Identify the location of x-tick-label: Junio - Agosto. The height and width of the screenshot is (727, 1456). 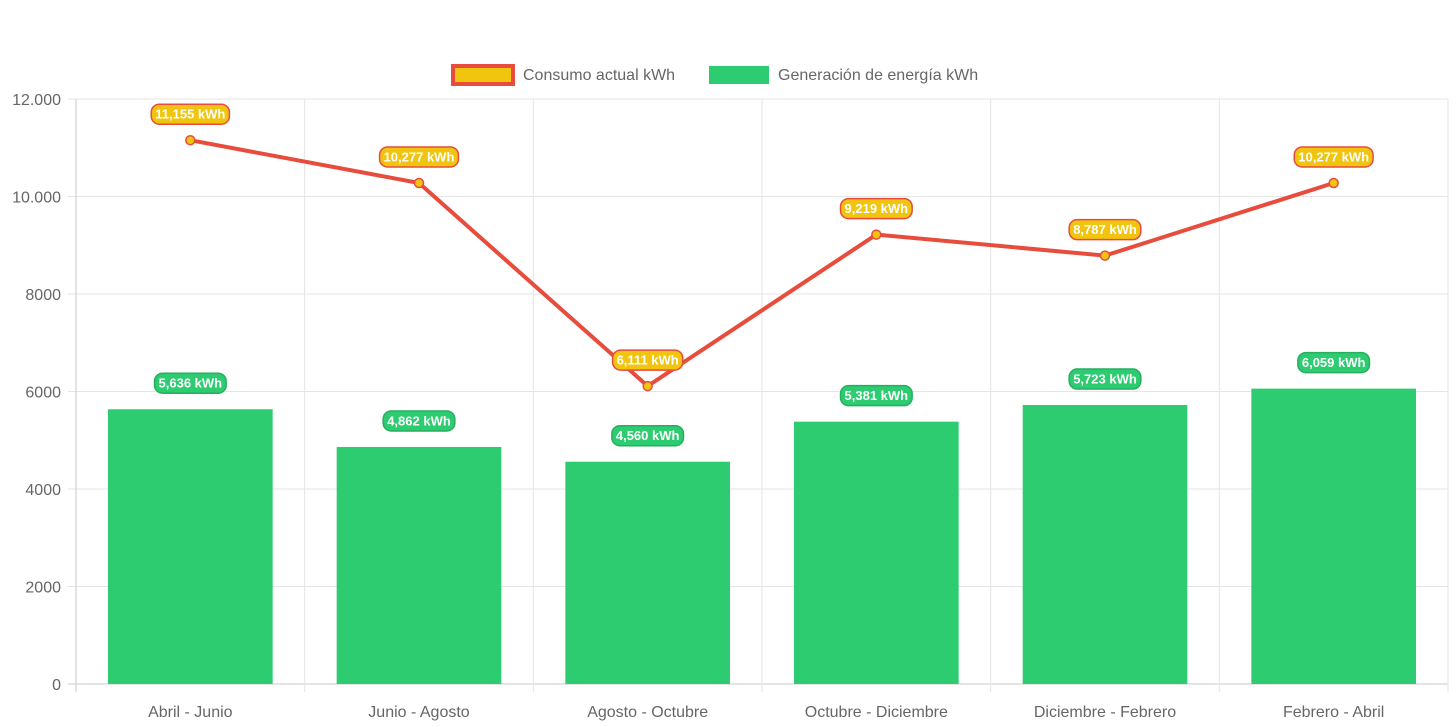
(419, 712).